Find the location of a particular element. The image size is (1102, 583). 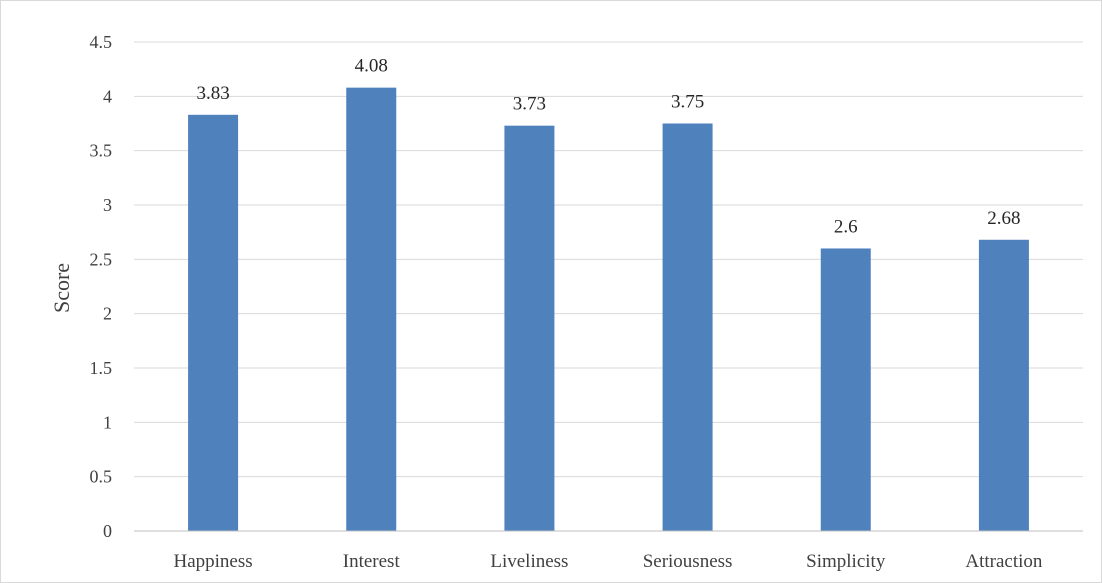

y-tick-label: 2.5 is located at coordinates (101, 259).